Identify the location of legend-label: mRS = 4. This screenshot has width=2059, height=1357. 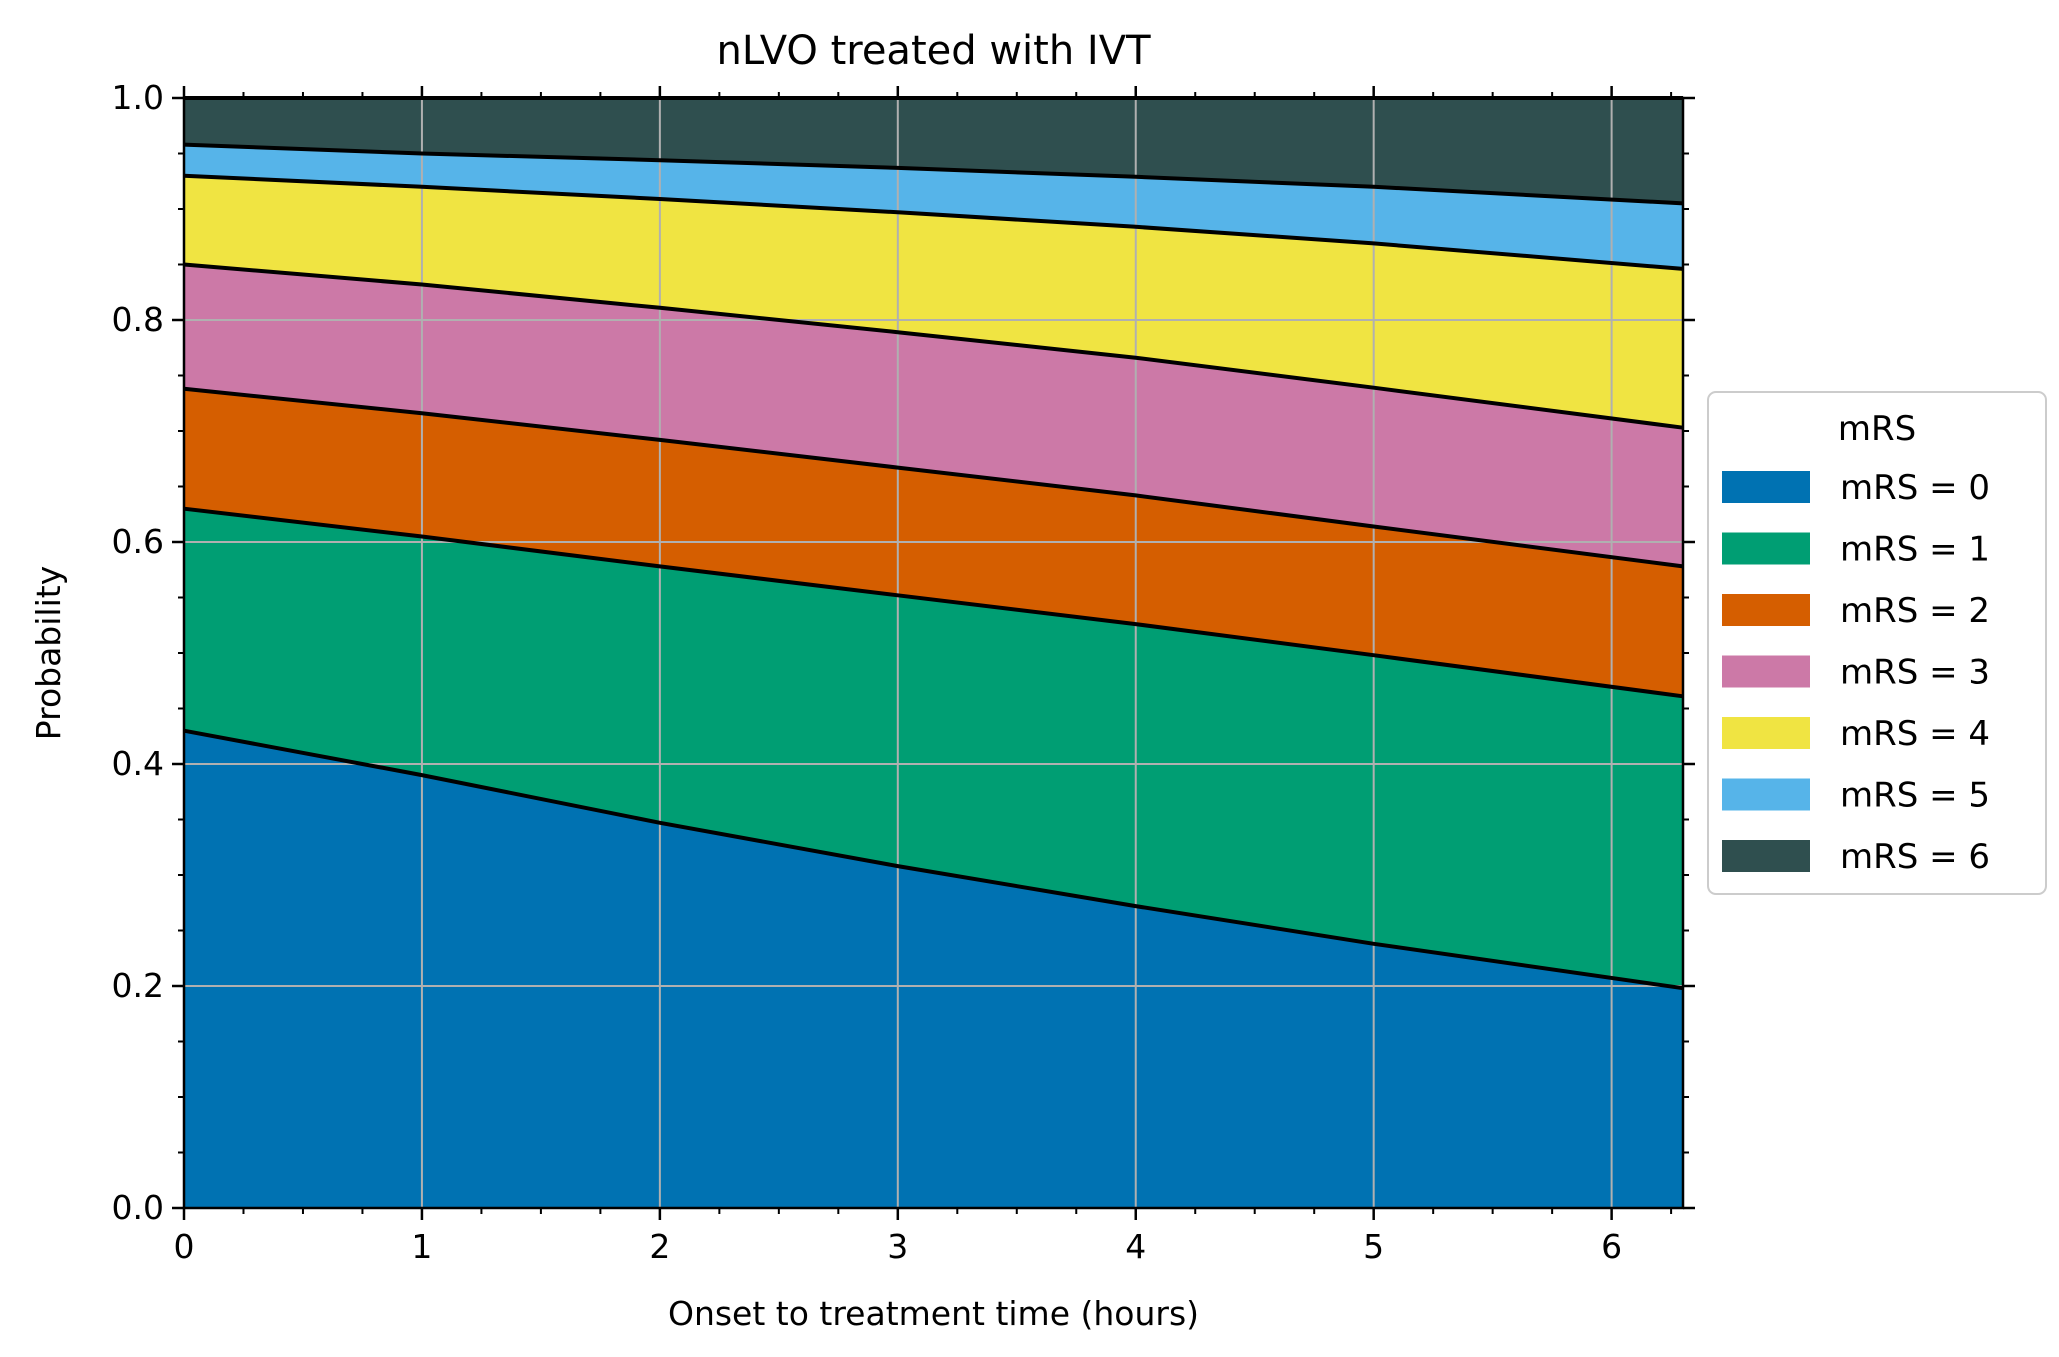
(1915, 734).